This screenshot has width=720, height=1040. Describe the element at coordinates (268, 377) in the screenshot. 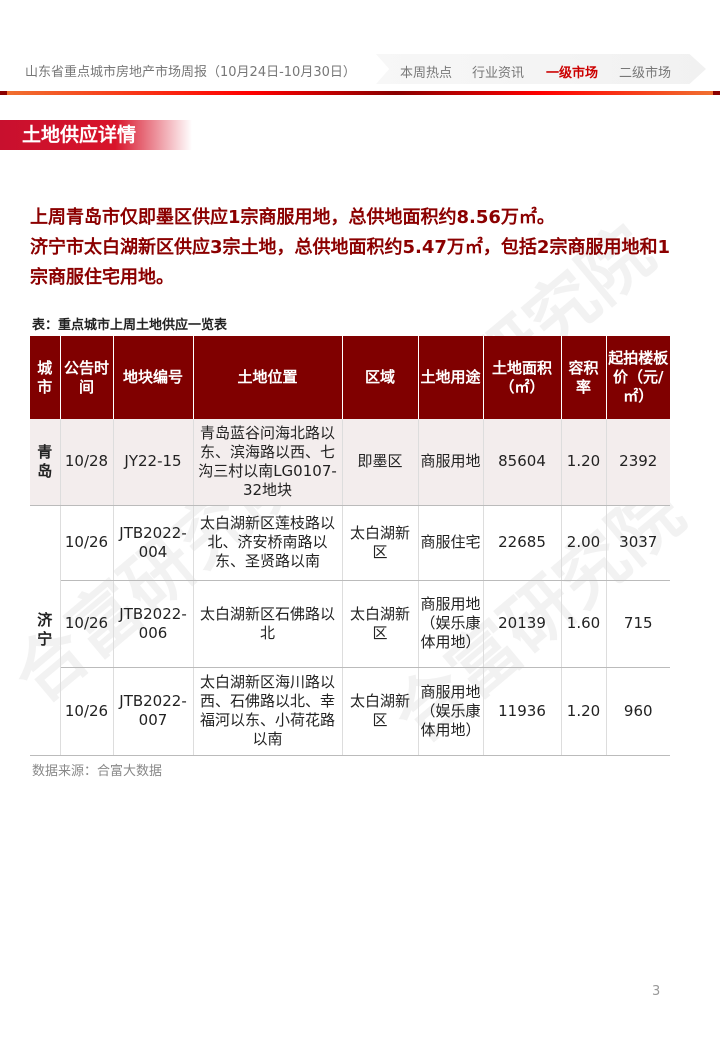

I see `col-header: 土地位置` at that location.